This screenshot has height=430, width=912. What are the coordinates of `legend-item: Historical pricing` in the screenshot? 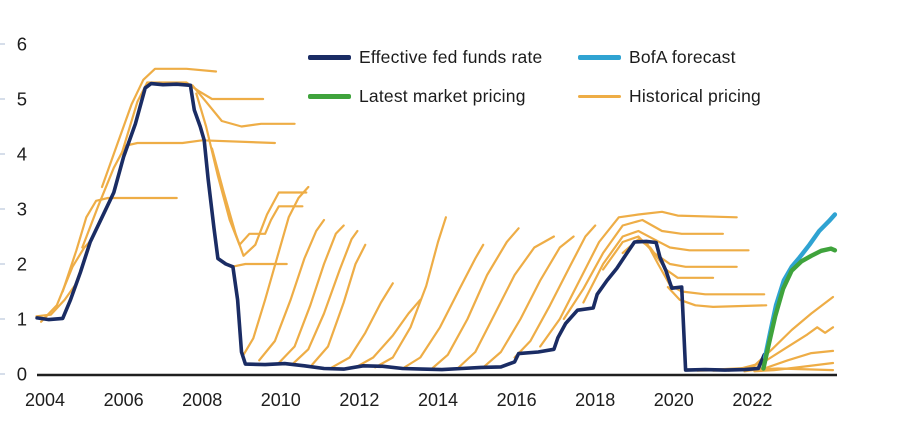 It's located at (669, 96).